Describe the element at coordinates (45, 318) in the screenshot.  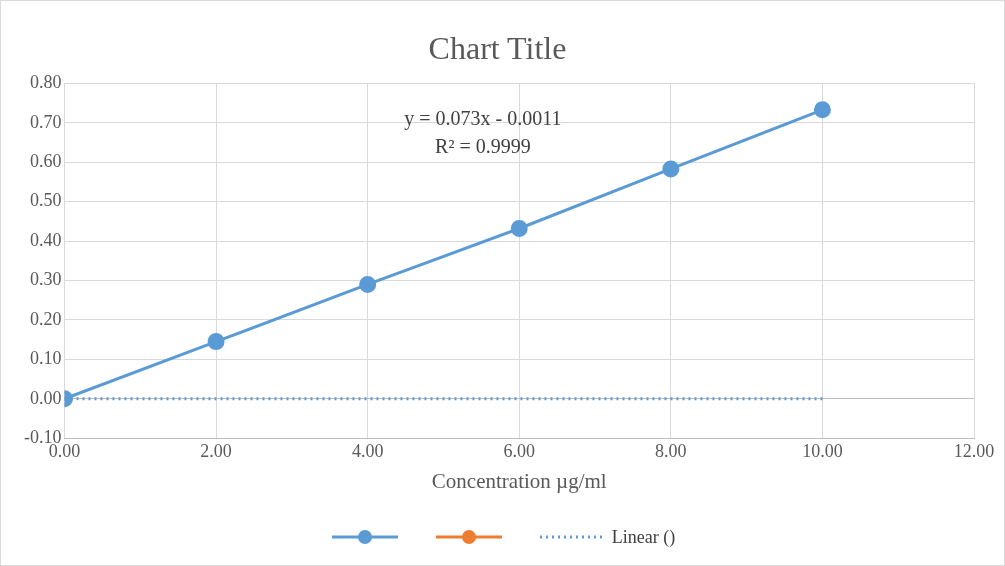
I see `y-tick-label: 0.20` at that location.